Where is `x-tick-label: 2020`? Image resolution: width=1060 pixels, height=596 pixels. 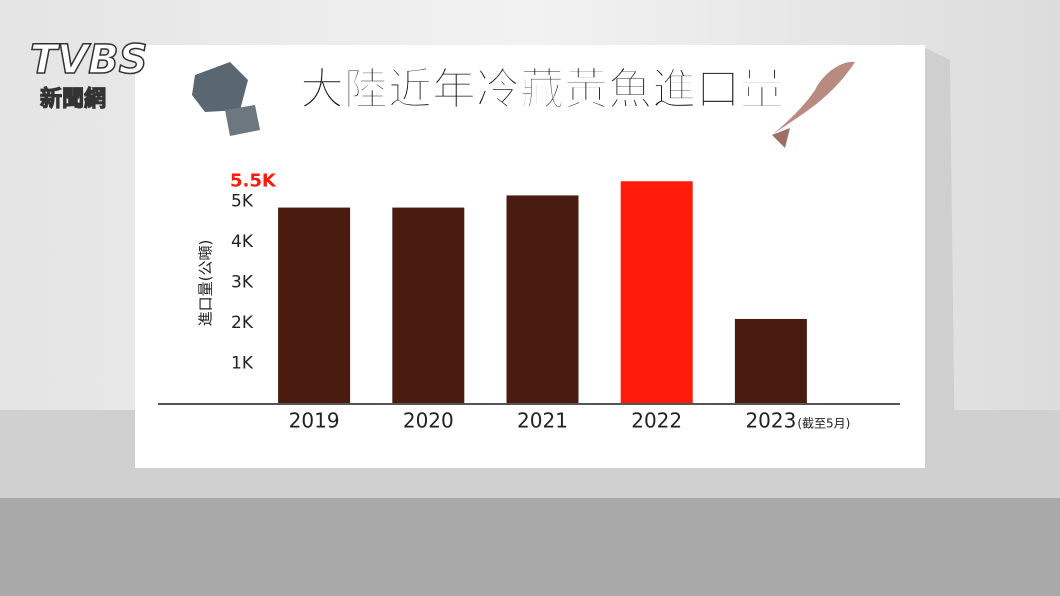 x-tick-label: 2020 is located at coordinates (428, 421).